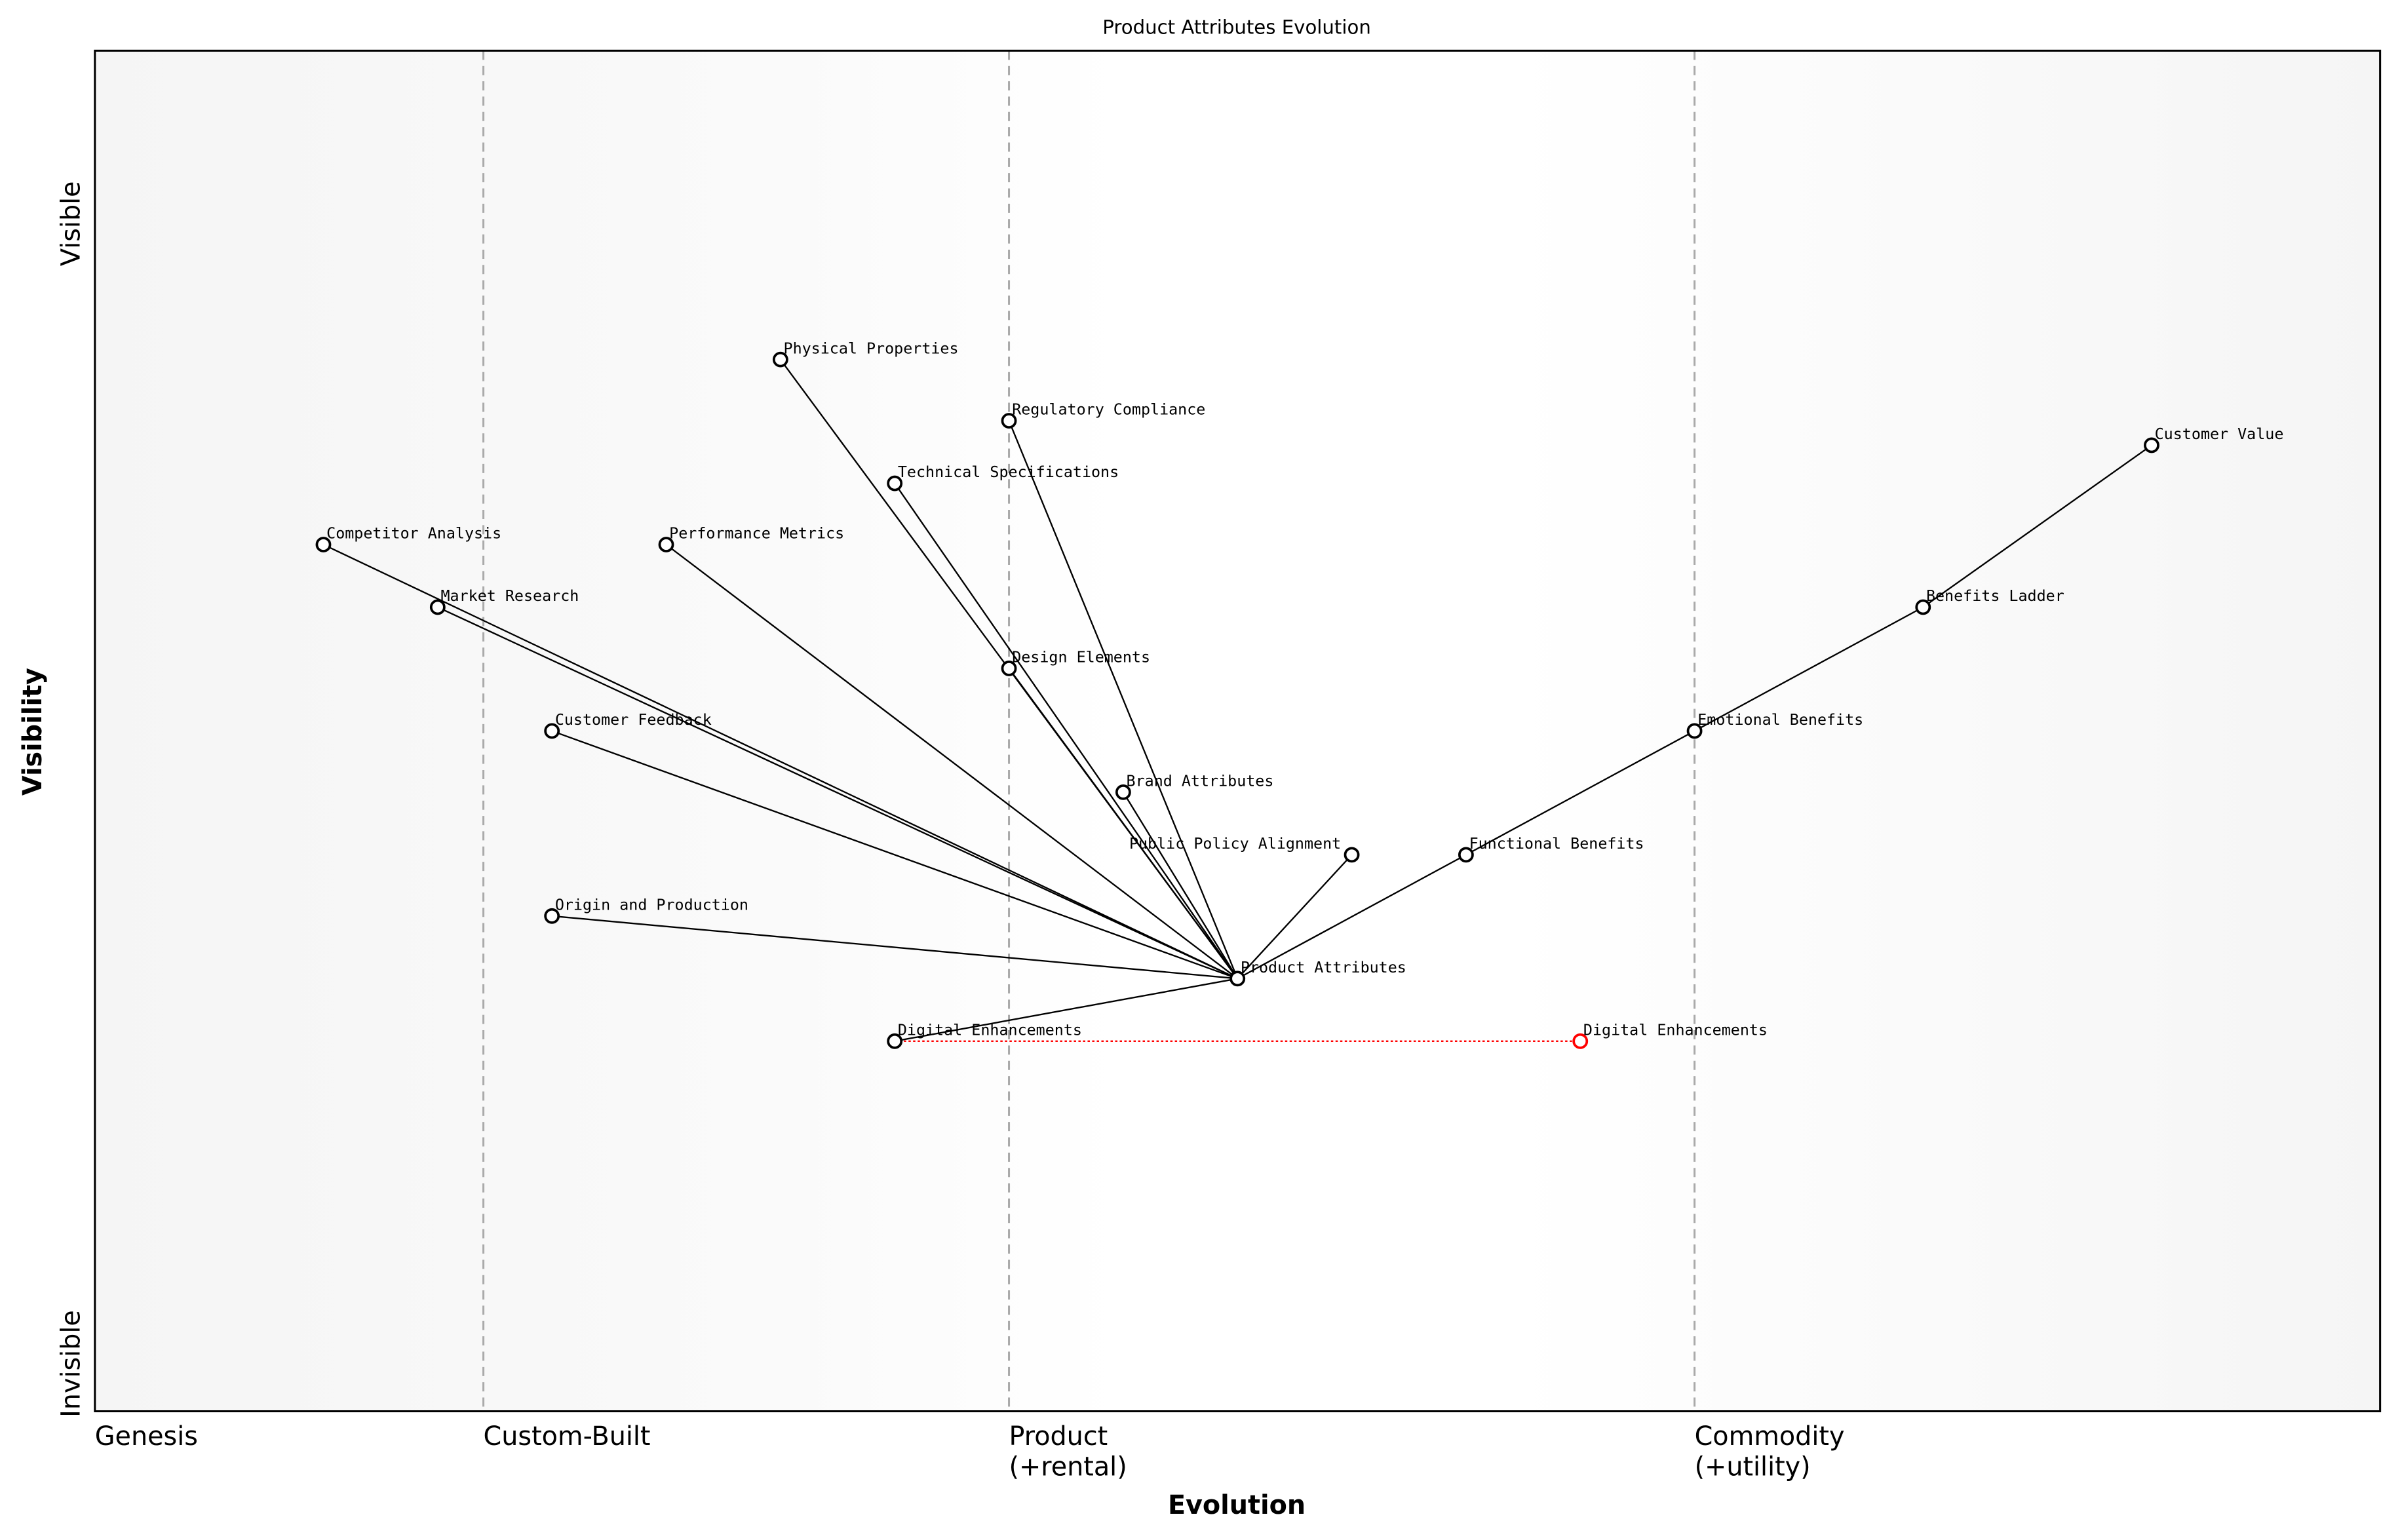  What do you see at coordinates (895, 1041) in the screenshot?
I see `node-digital-enhancements` at bounding box center [895, 1041].